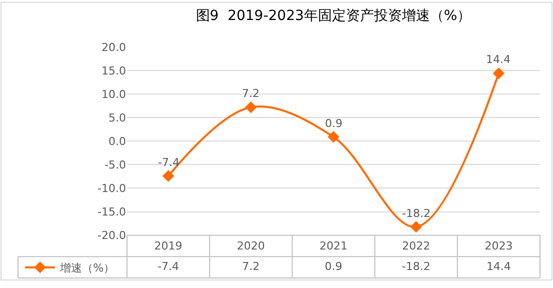 This screenshot has width=553, height=288. Describe the element at coordinates (168, 245) in the screenshot. I see `x-tick-label: 2019` at that location.